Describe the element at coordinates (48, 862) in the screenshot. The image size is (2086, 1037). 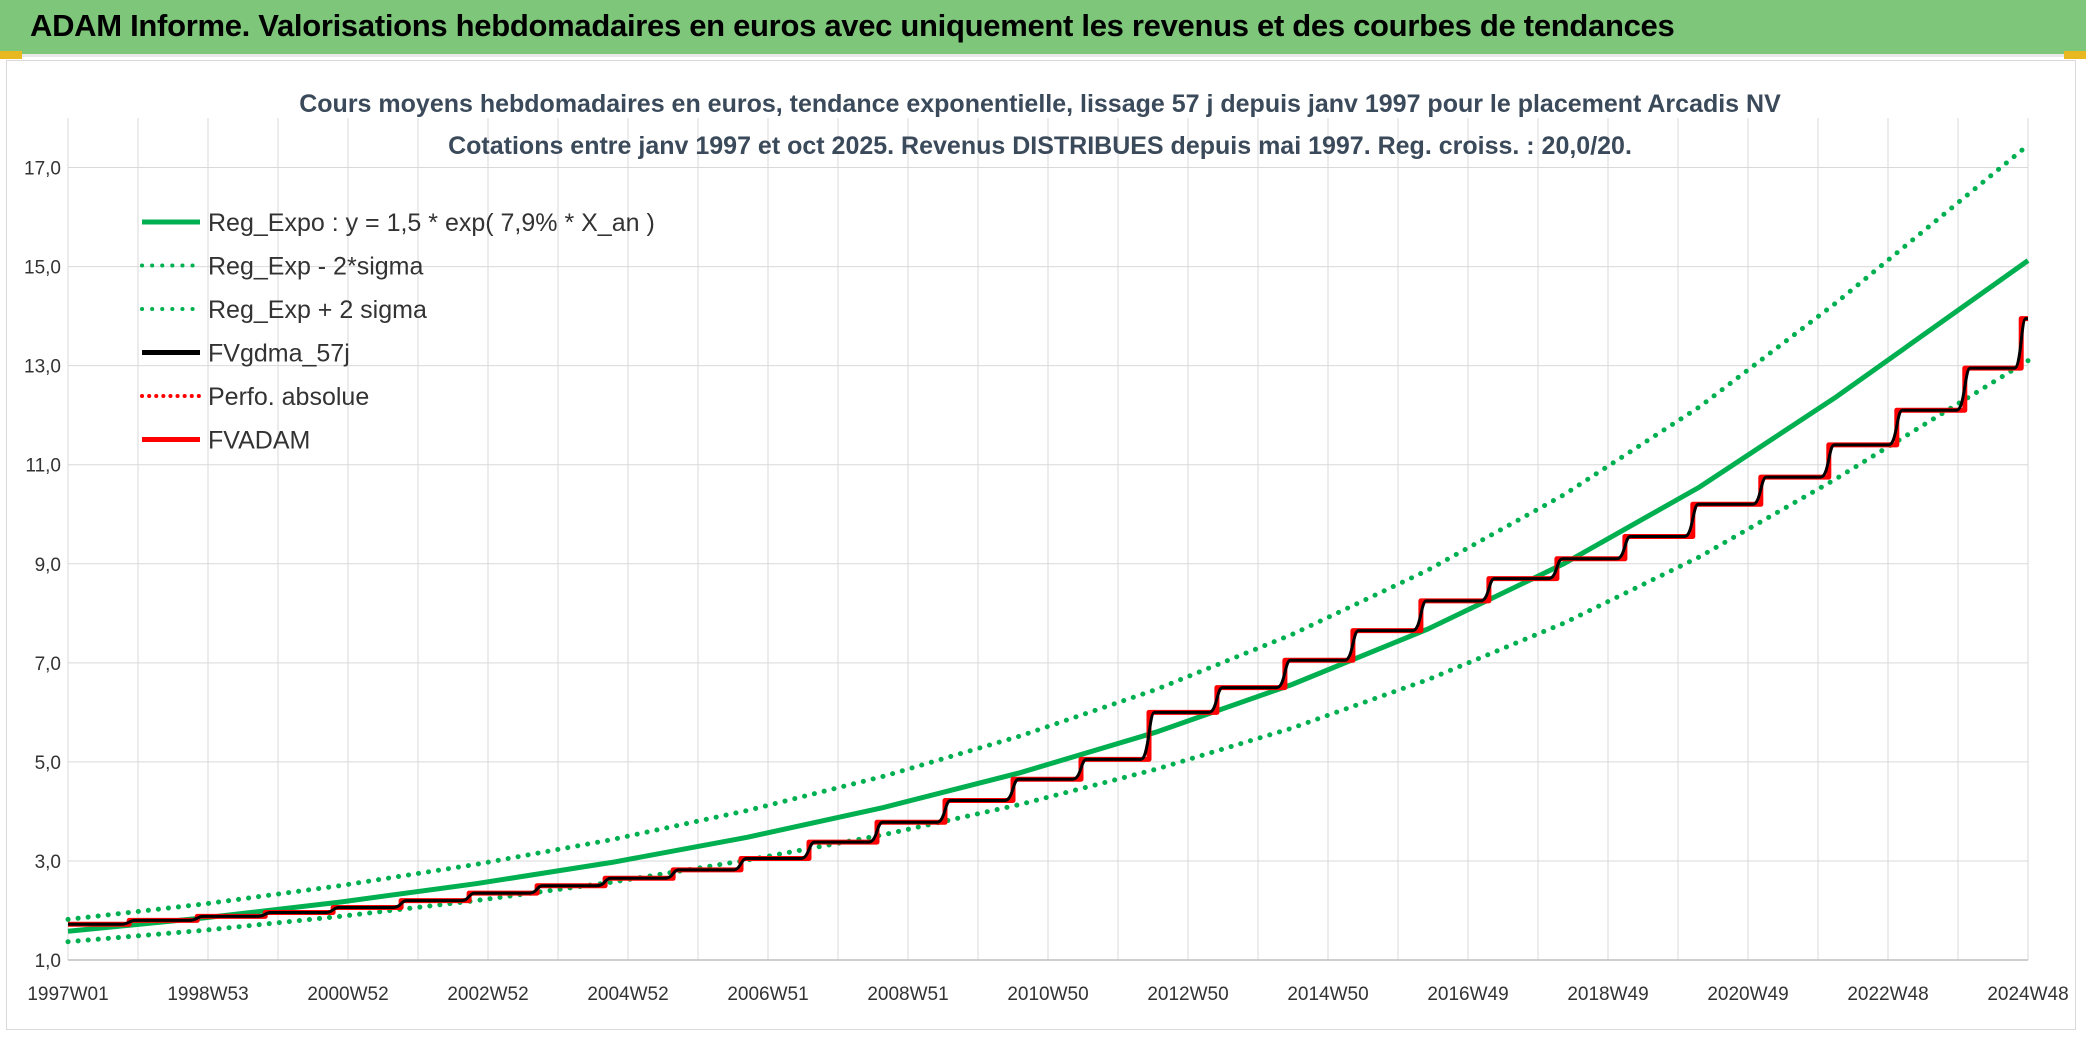
I see `y-tick-label: 3,0` at that location.